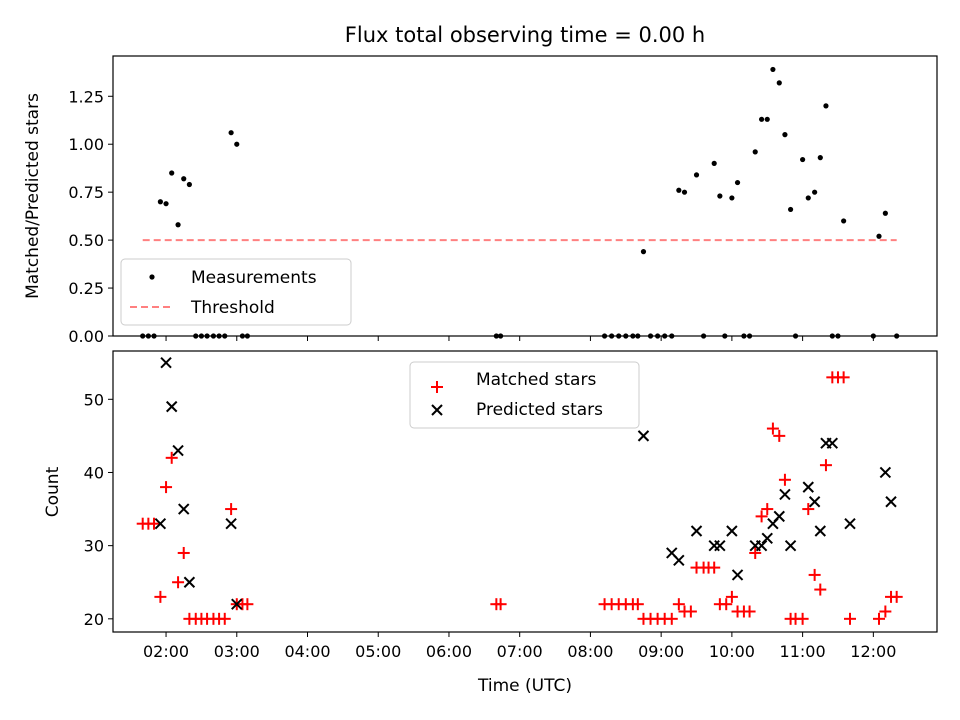 The image size is (960, 720). I want to click on legend-label-measurements: Measurements, so click(254, 278).